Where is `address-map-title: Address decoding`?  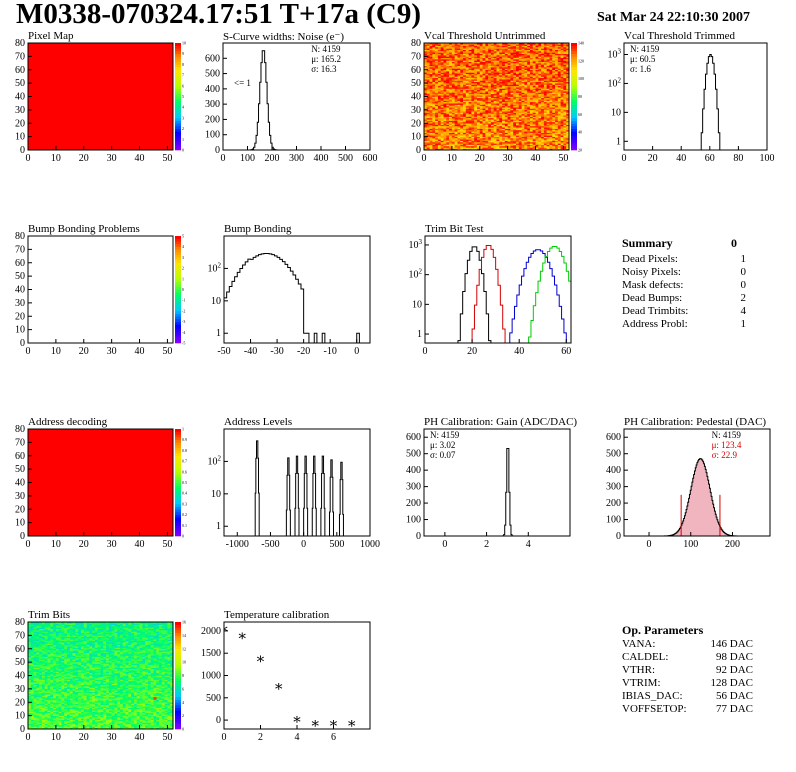 address-map-title: Address decoding is located at coordinates (68, 422).